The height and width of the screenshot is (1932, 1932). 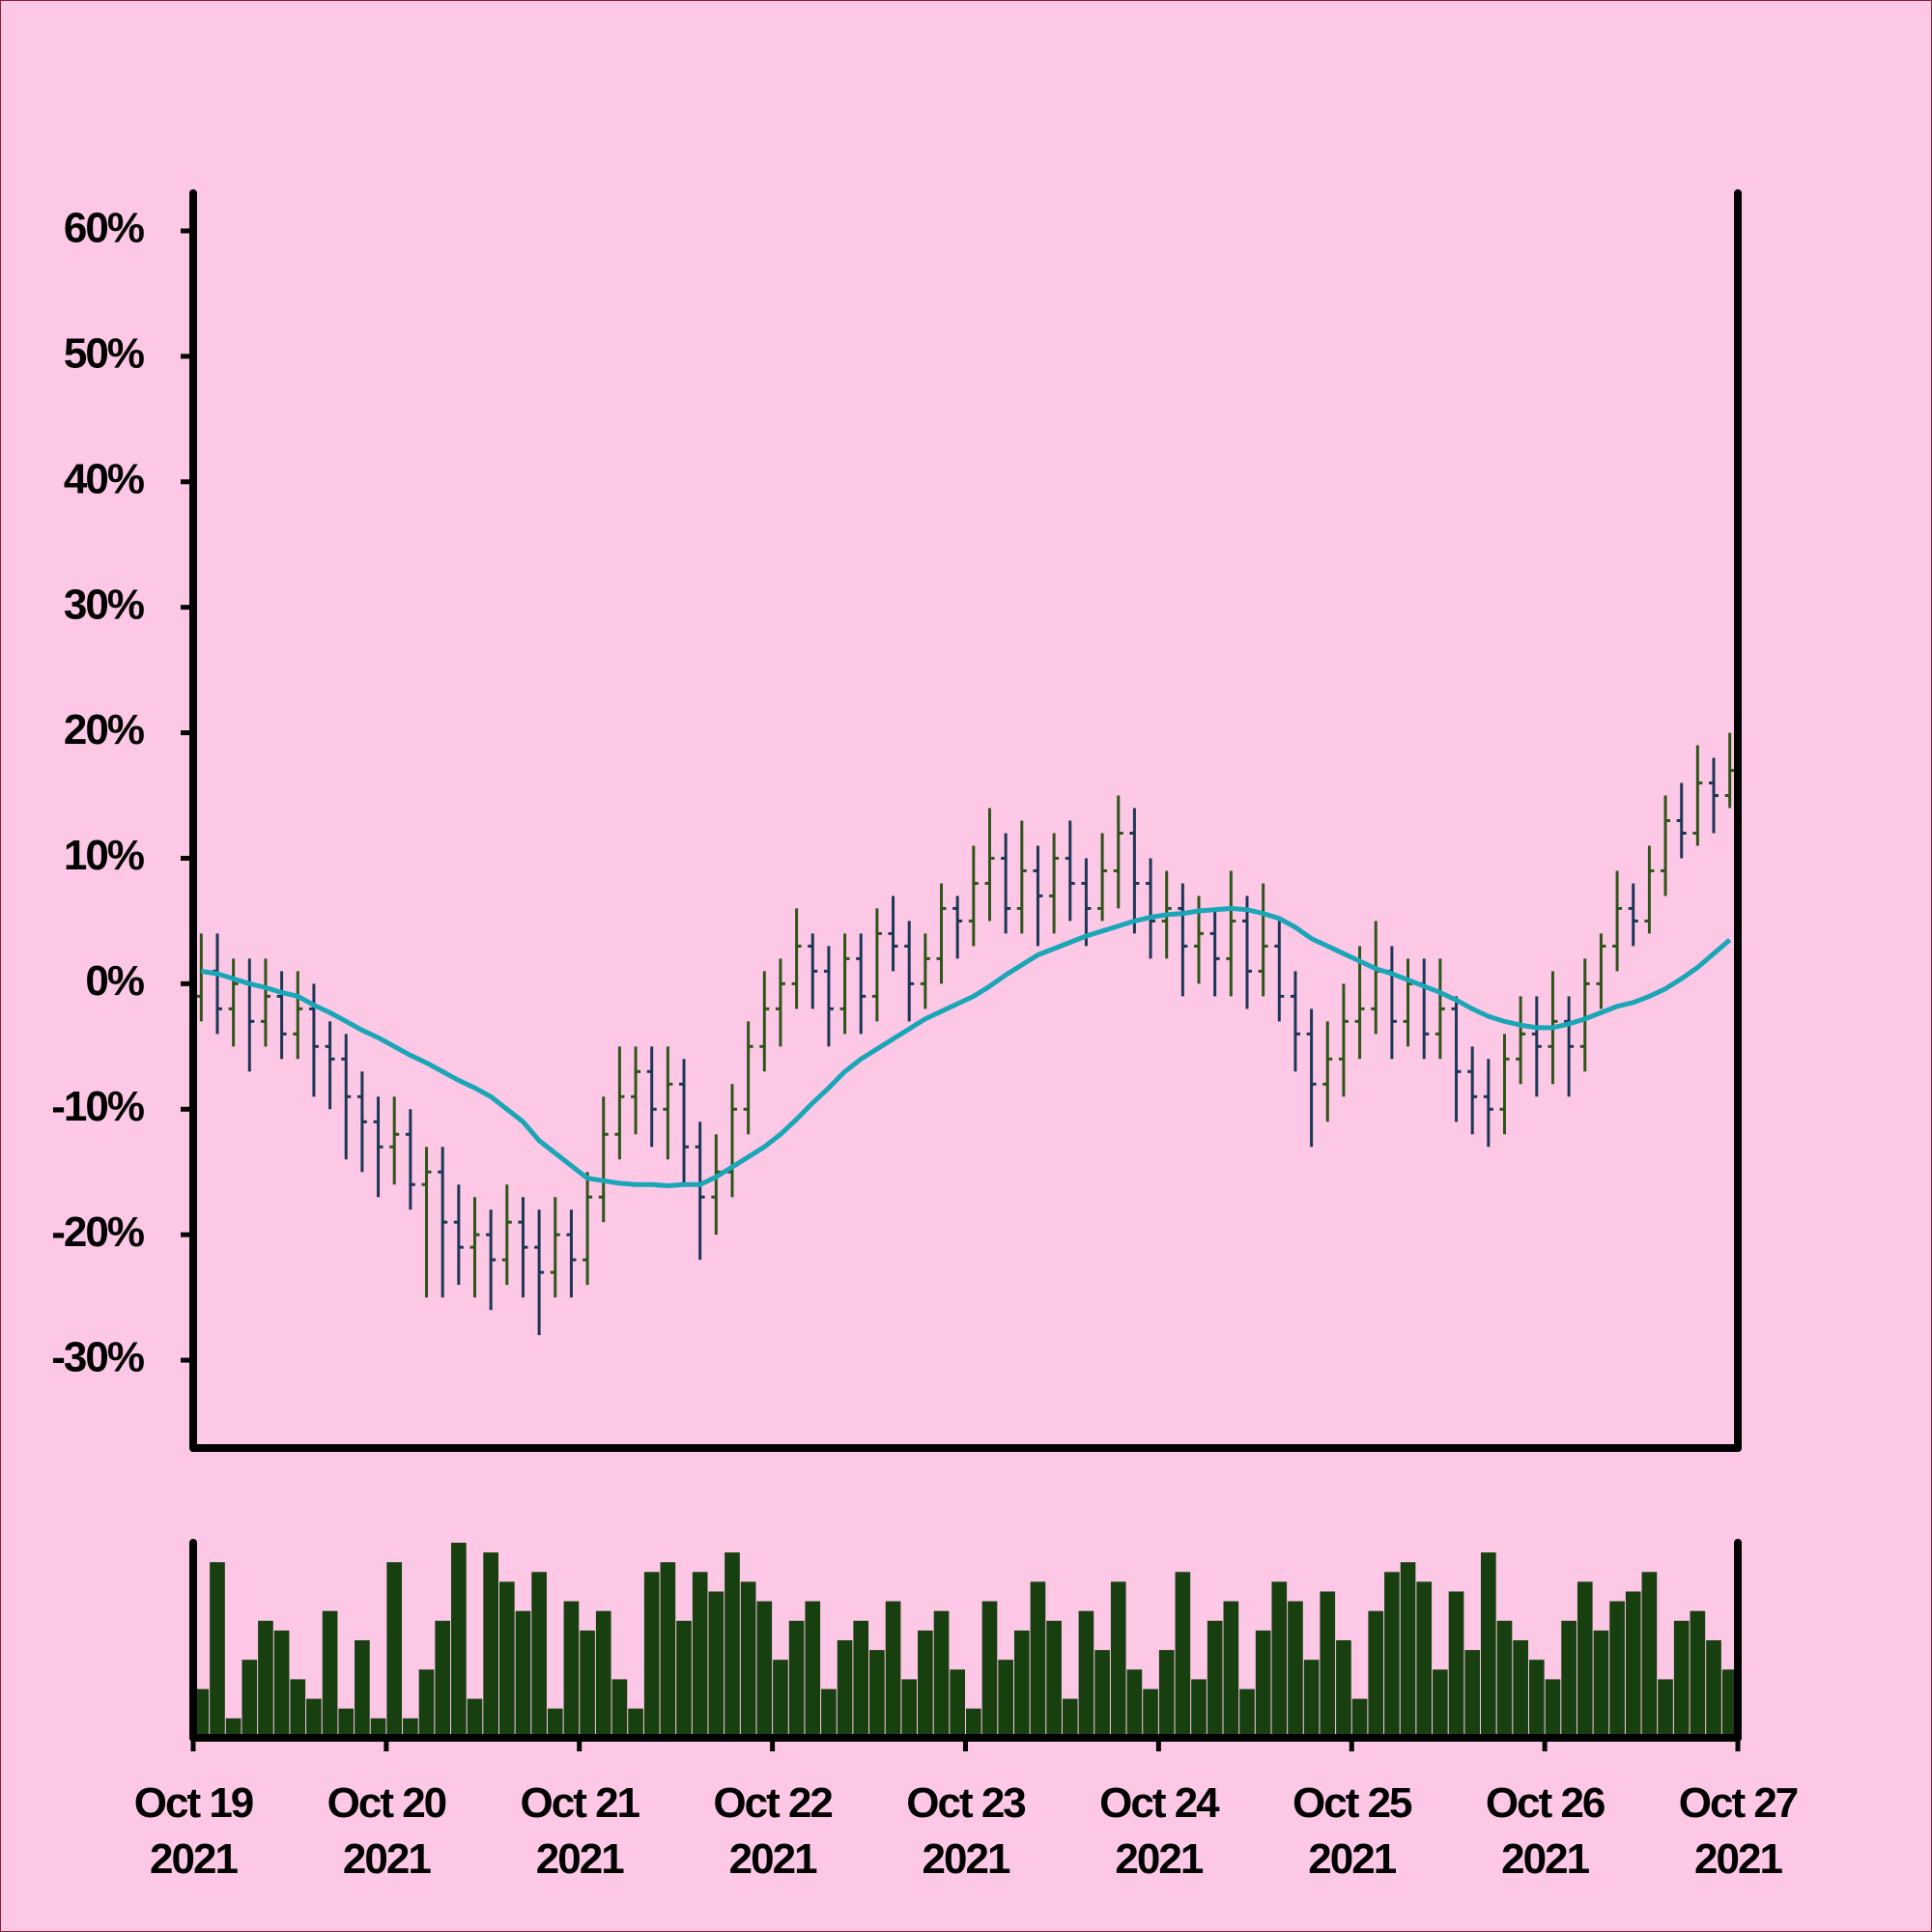 I want to click on x-tick-label: Oct 24 2021, so click(x=1159, y=1831).